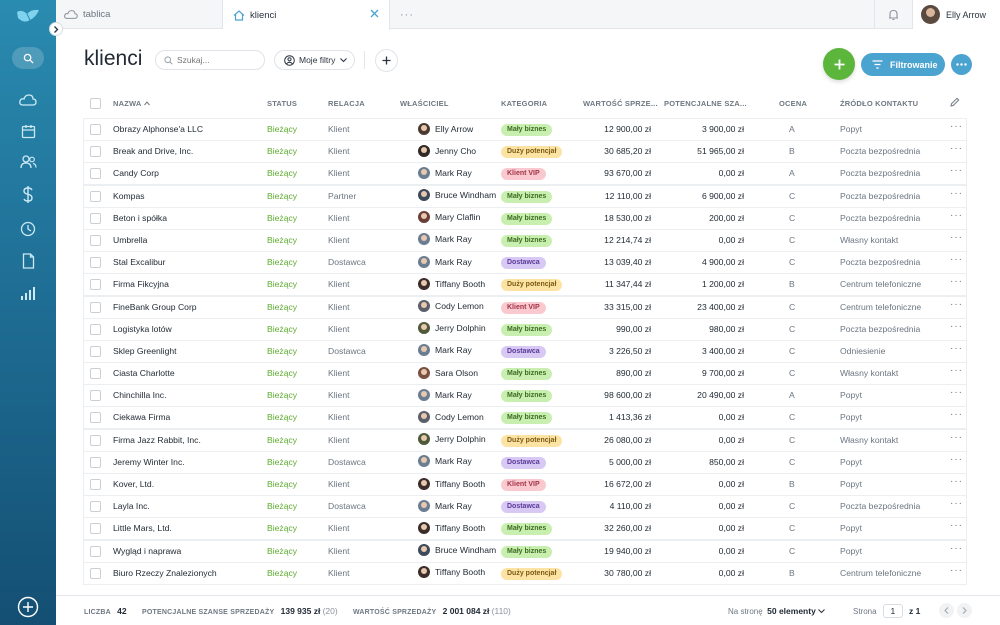 The image size is (1000, 625). I want to click on sidebar-item-dashboard, so click(28, 100).